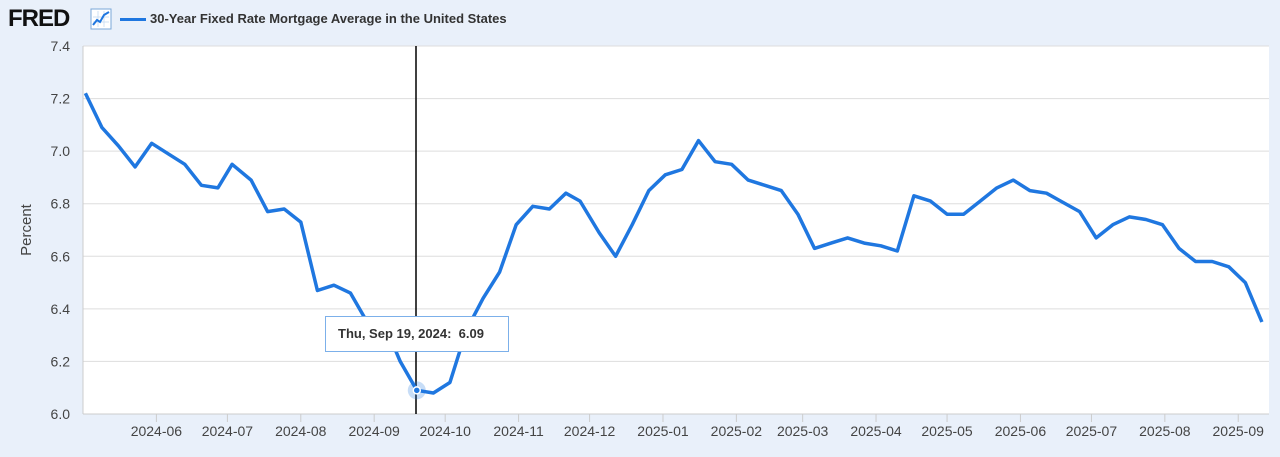 The image size is (1280, 457). What do you see at coordinates (1021, 431) in the screenshot?
I see `x-tick-label: 2025-06` at bounding box center [1021, 431].